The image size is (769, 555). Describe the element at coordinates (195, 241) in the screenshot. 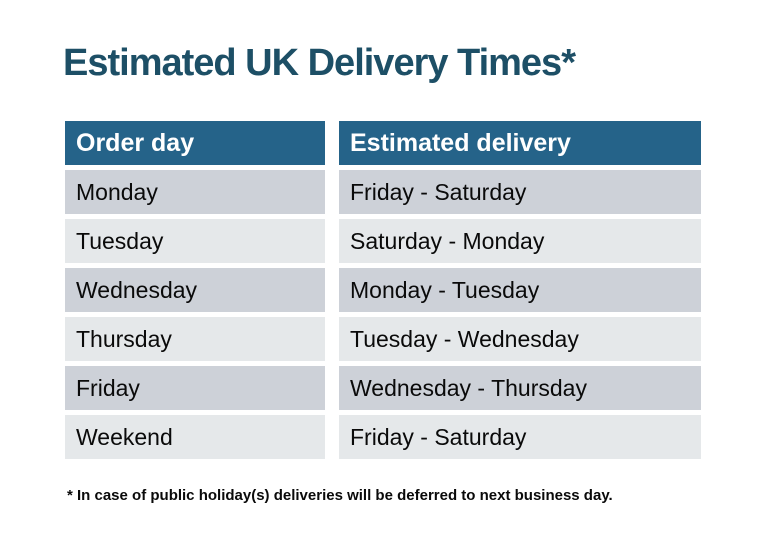

I see `order-day-cell: Tuesday` at that location.